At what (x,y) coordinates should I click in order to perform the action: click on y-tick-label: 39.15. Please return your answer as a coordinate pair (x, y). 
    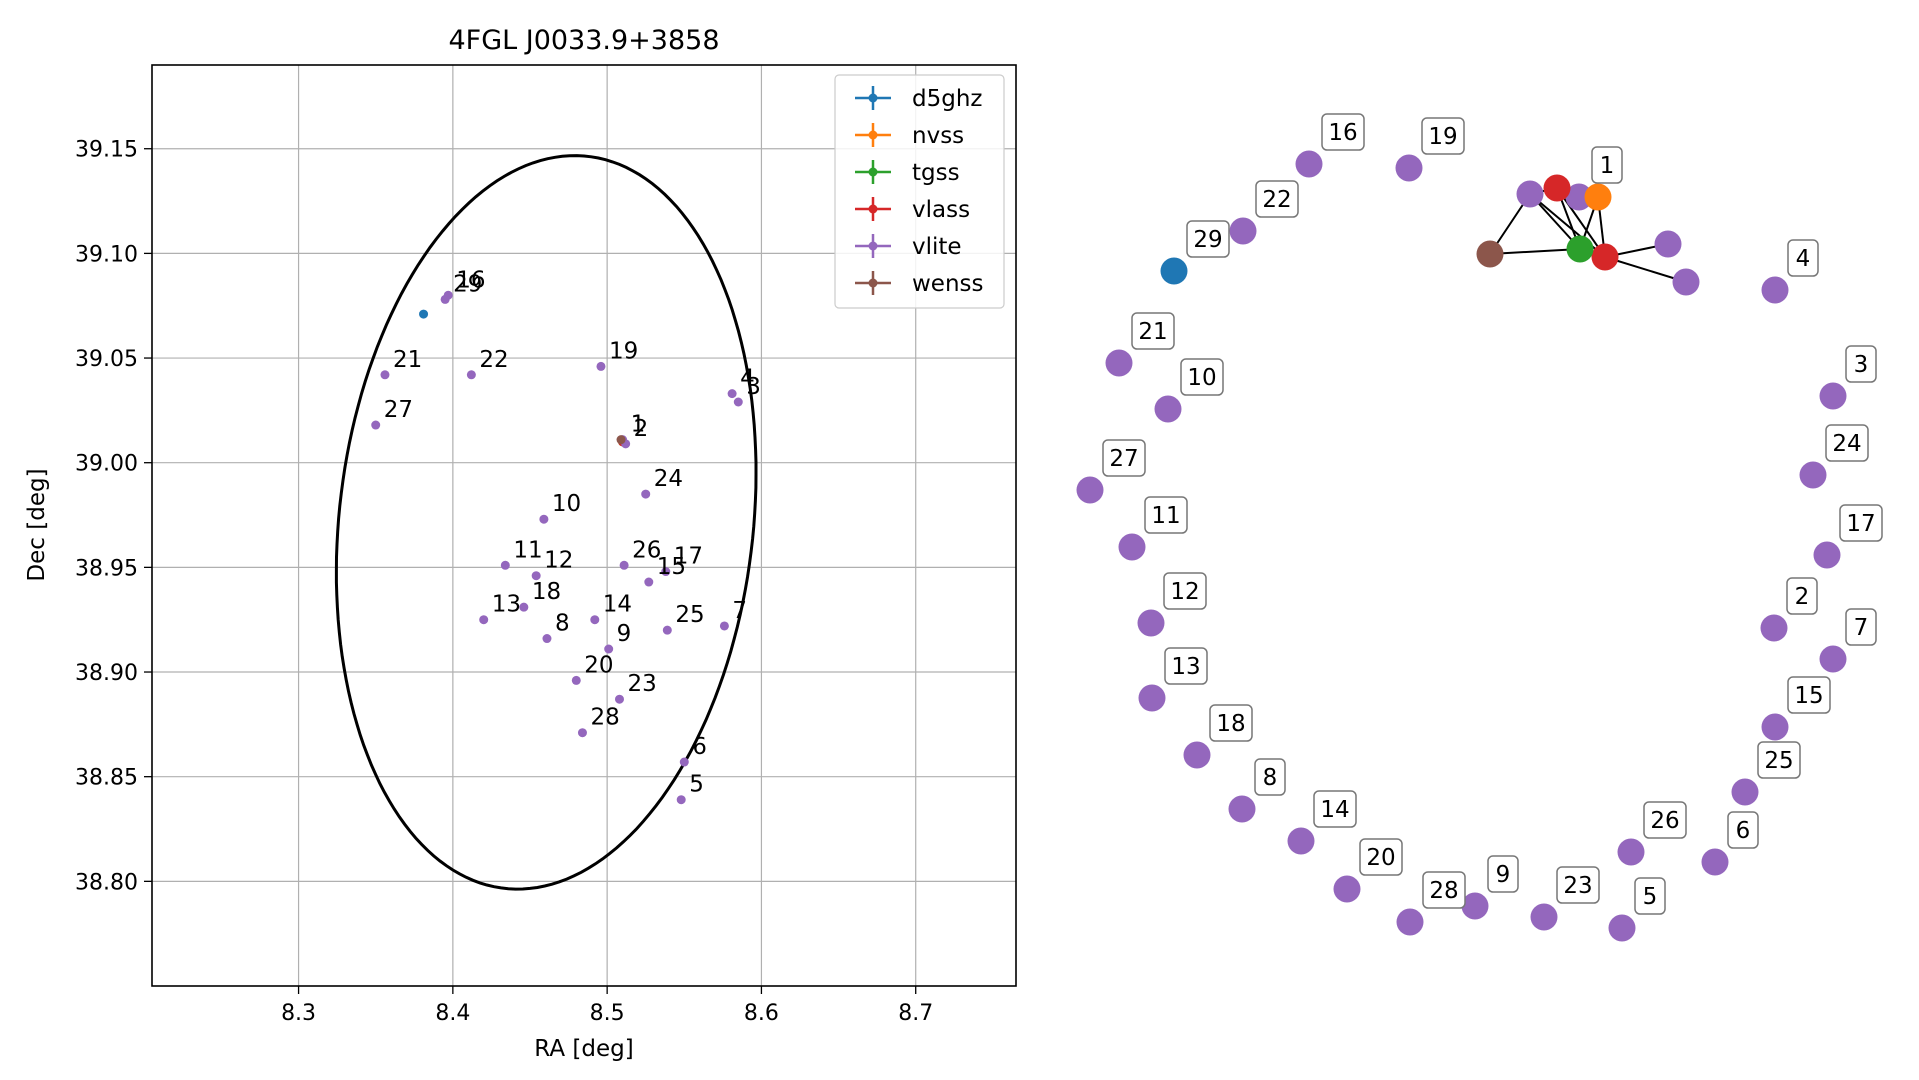
    Looking at the image, I should click on (106, 150).